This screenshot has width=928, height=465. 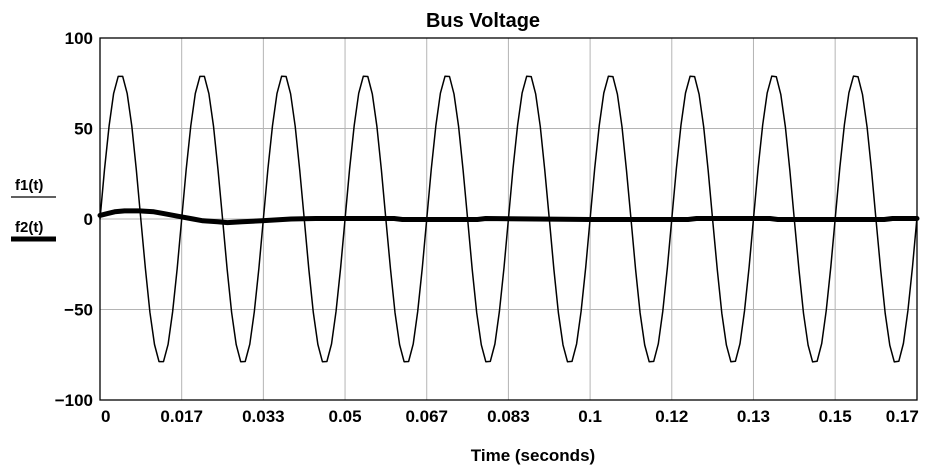 What do you see at coordinates (74, 400) in the screenshot?
I see `y-tick-label: −100` at bounding box center [74, 400].